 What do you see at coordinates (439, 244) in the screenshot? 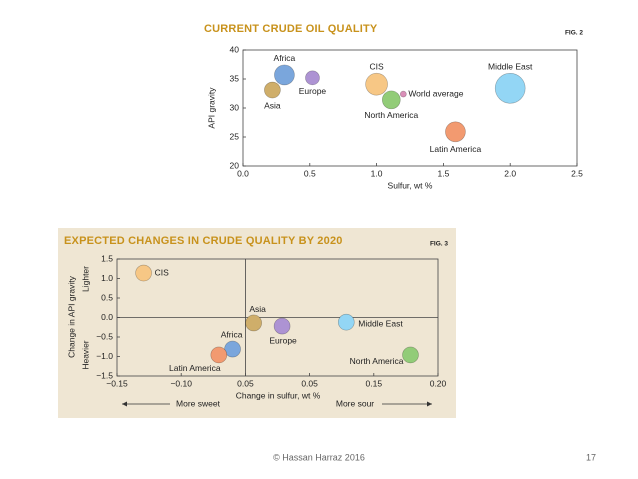
I see `fig-label: FIG. 3` at bounding box center [439, 244].